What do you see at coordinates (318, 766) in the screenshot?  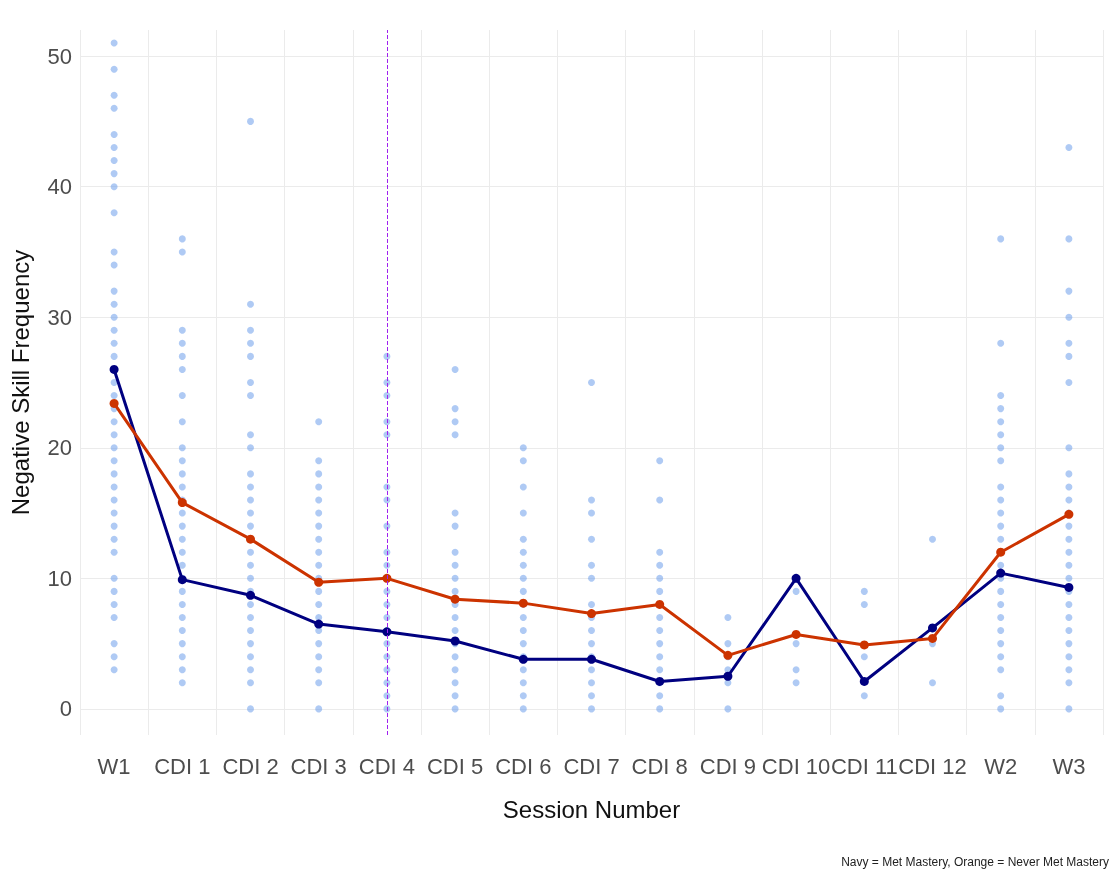 I see `x-tick-label: CDI 3` at bounding box center [318, 766].